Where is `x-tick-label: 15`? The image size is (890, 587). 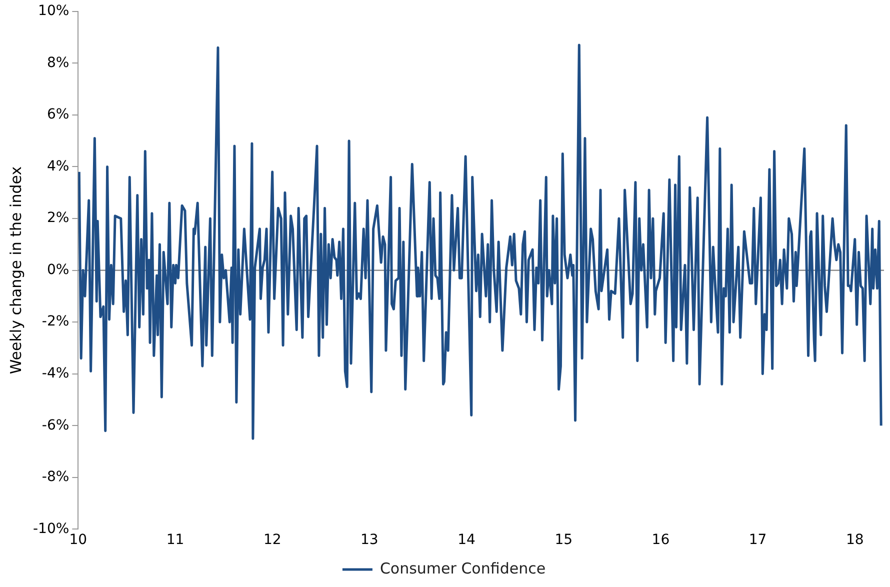 x-tick-label: 15 is located at coordinates (563, 540).